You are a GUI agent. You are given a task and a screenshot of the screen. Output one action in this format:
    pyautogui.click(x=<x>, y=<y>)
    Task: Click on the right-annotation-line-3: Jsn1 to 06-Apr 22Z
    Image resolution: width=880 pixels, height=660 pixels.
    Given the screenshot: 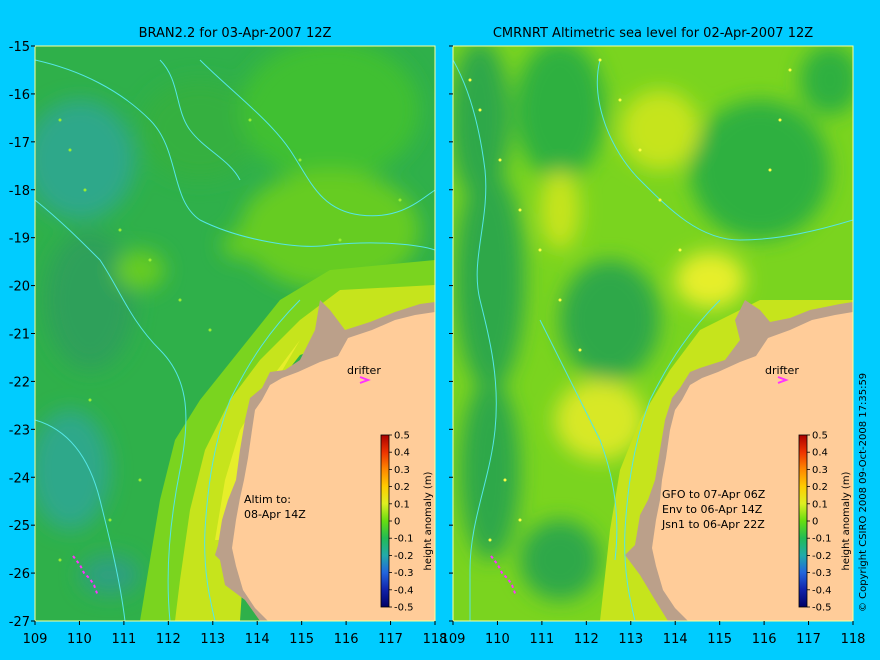 What is the action you would take?
    pyautogui.click(x=713, y=524)
    